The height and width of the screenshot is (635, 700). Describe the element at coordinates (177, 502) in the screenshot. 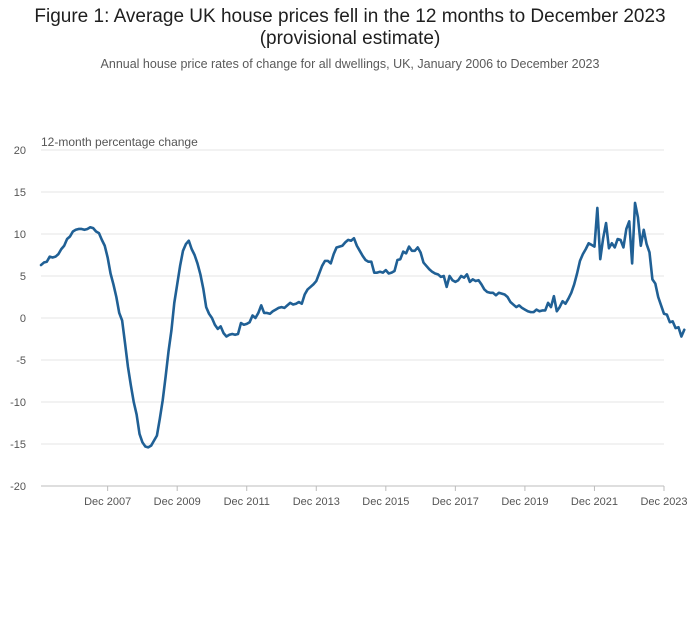

I see `x-tick-label: Dec 2009` at that location.